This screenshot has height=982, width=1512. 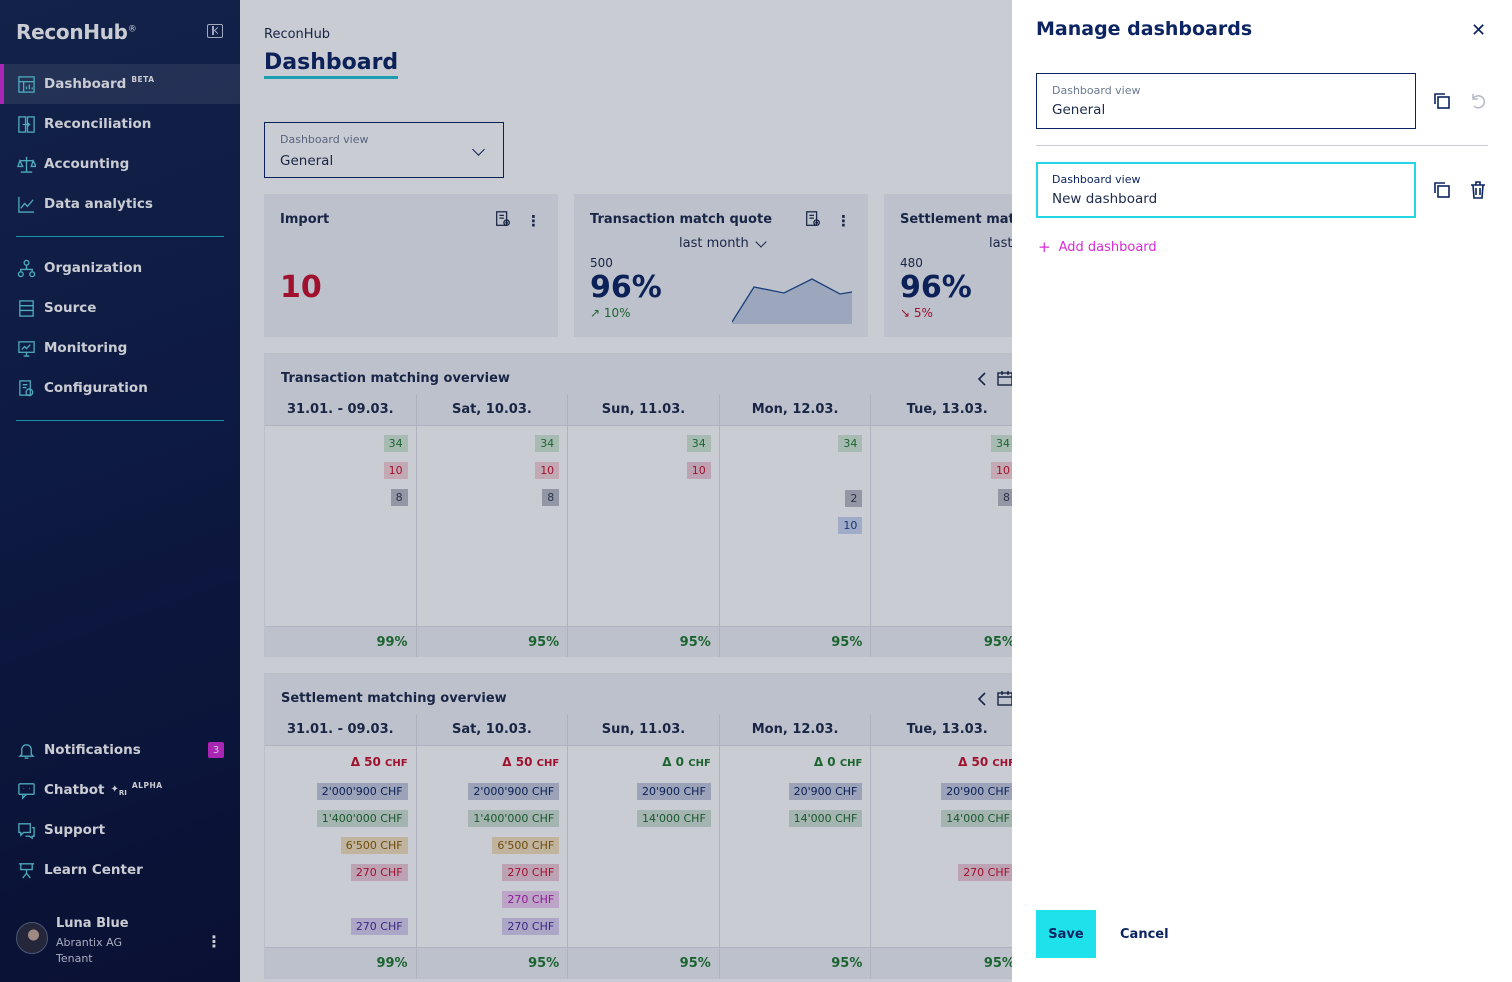 What do you see at coordinates (795, 525) in the screenshot?
I see `day-column: Mon, 12.03. 34 2 10 95%` at bounding box center [795, 525].